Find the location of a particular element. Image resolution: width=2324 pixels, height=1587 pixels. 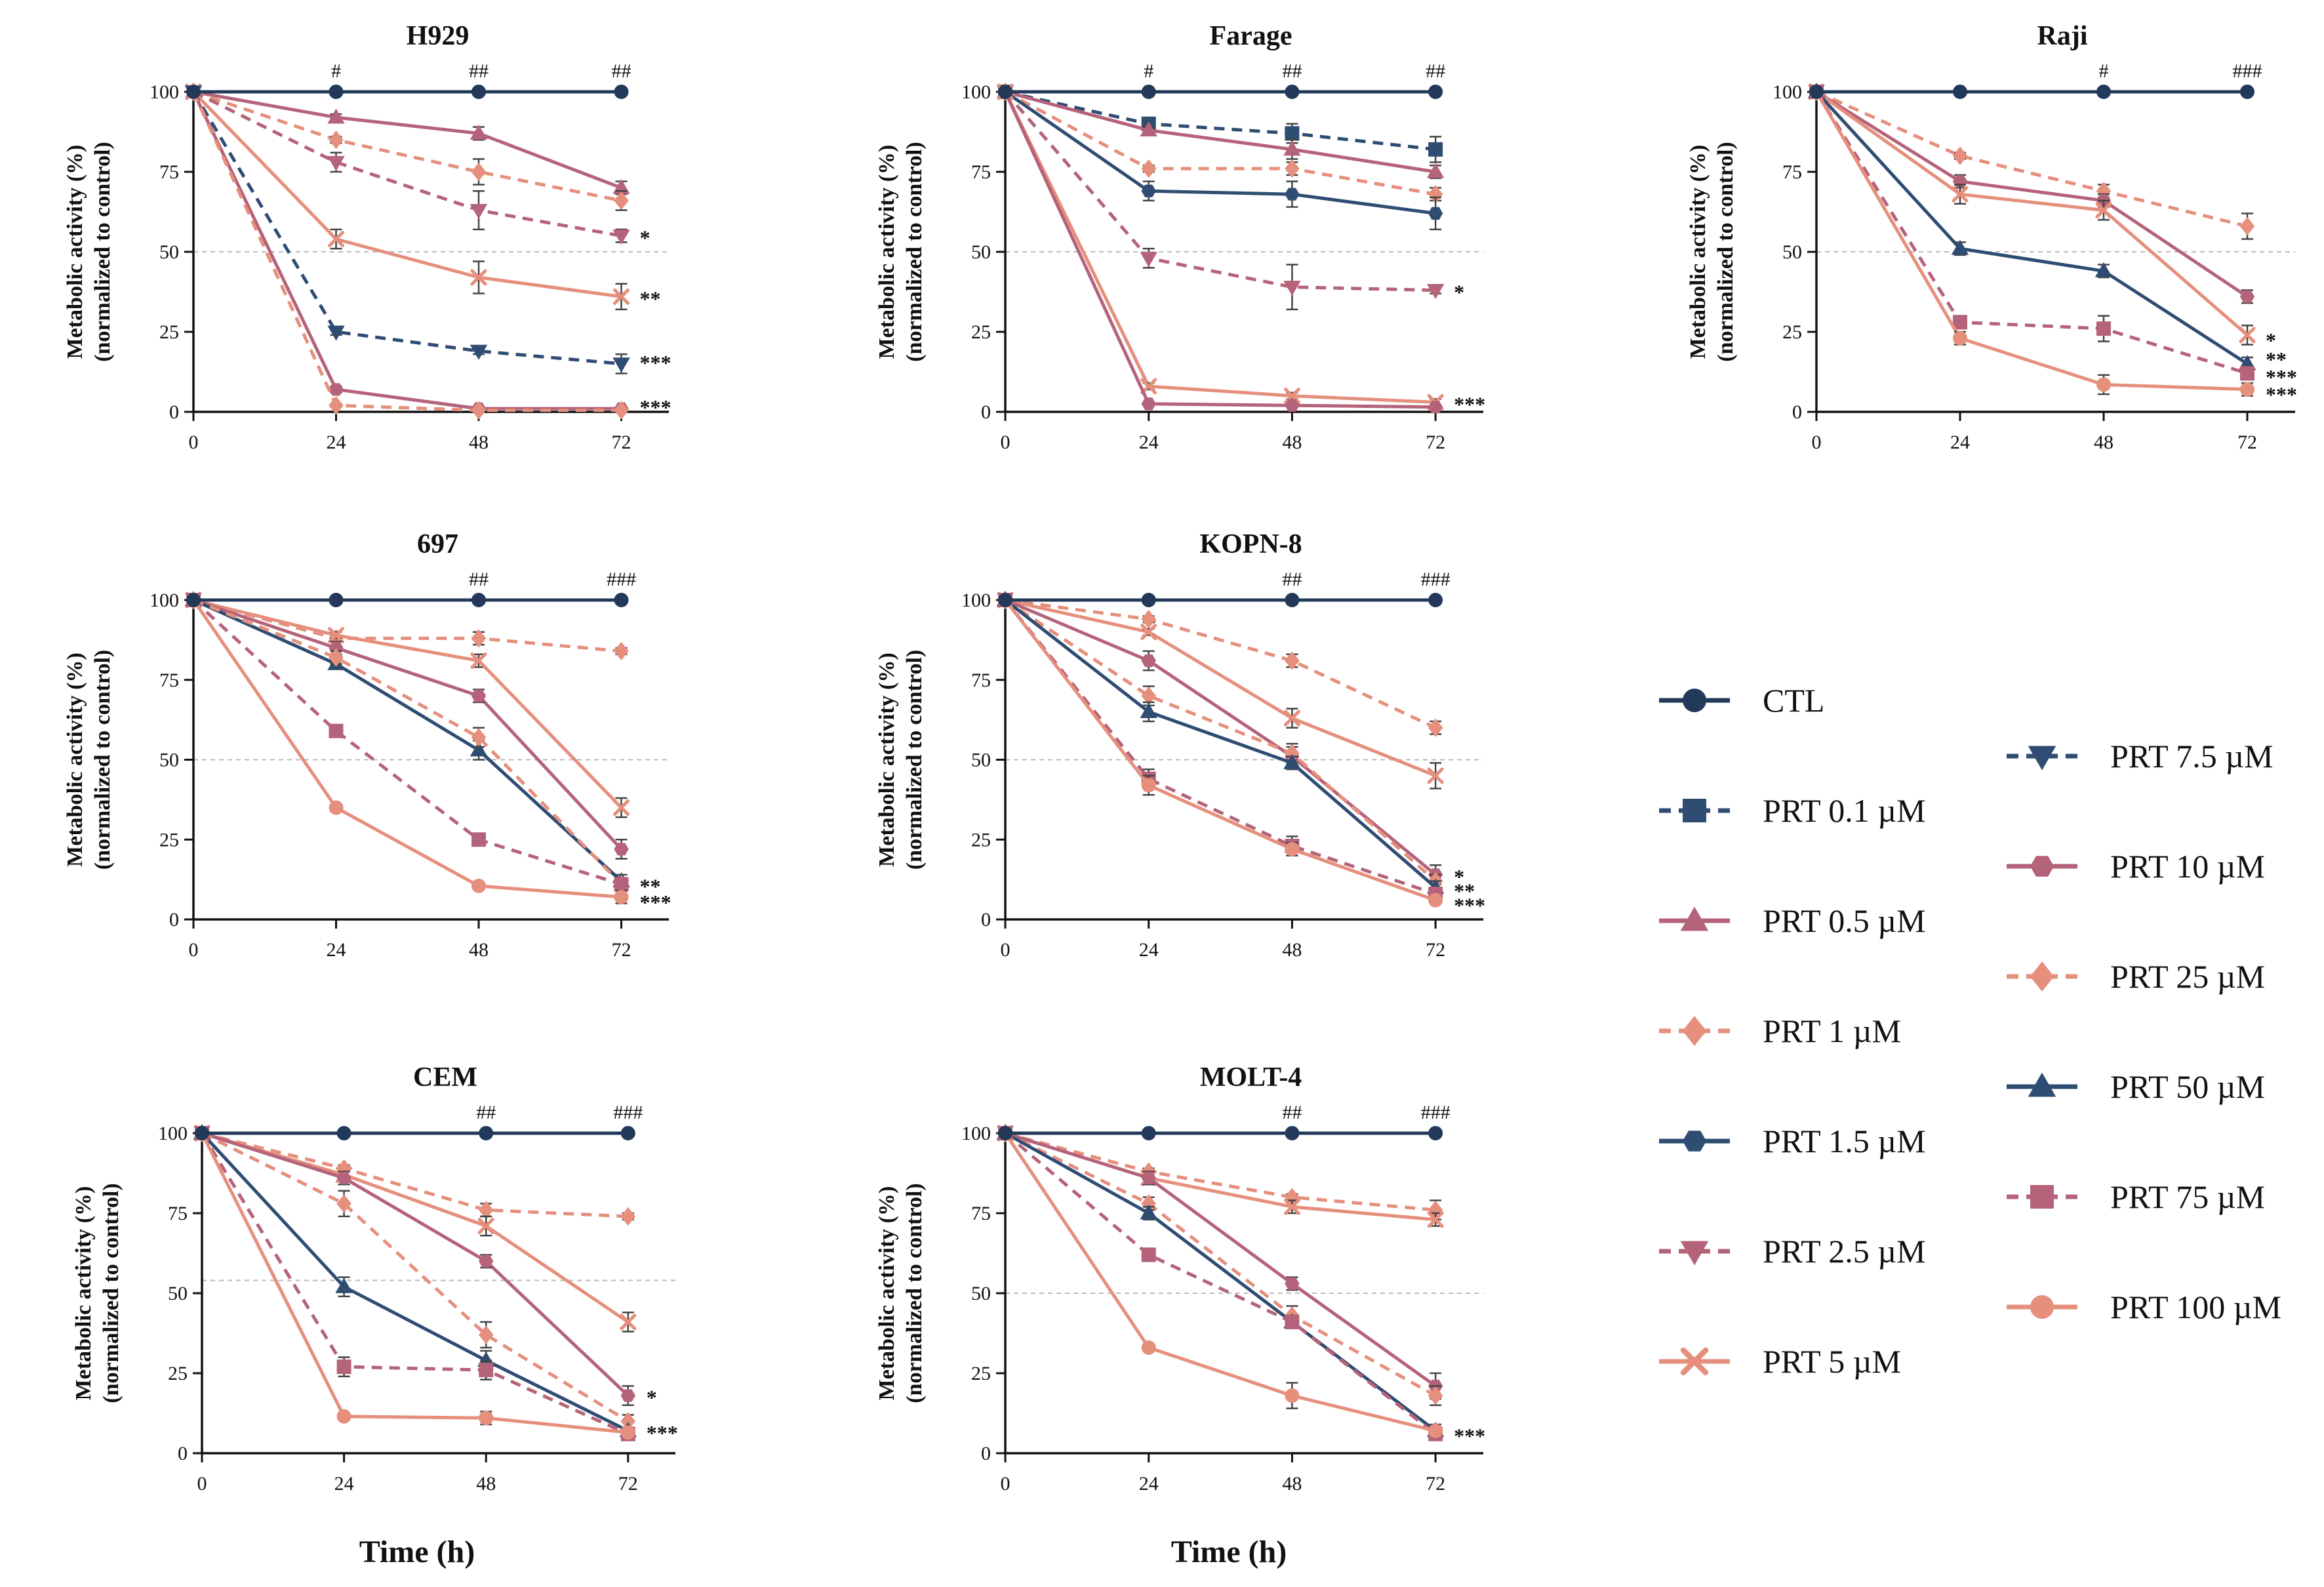

legend-item-prt-75-um: PRT 75 µM is located at coordinates (2136, 1196).